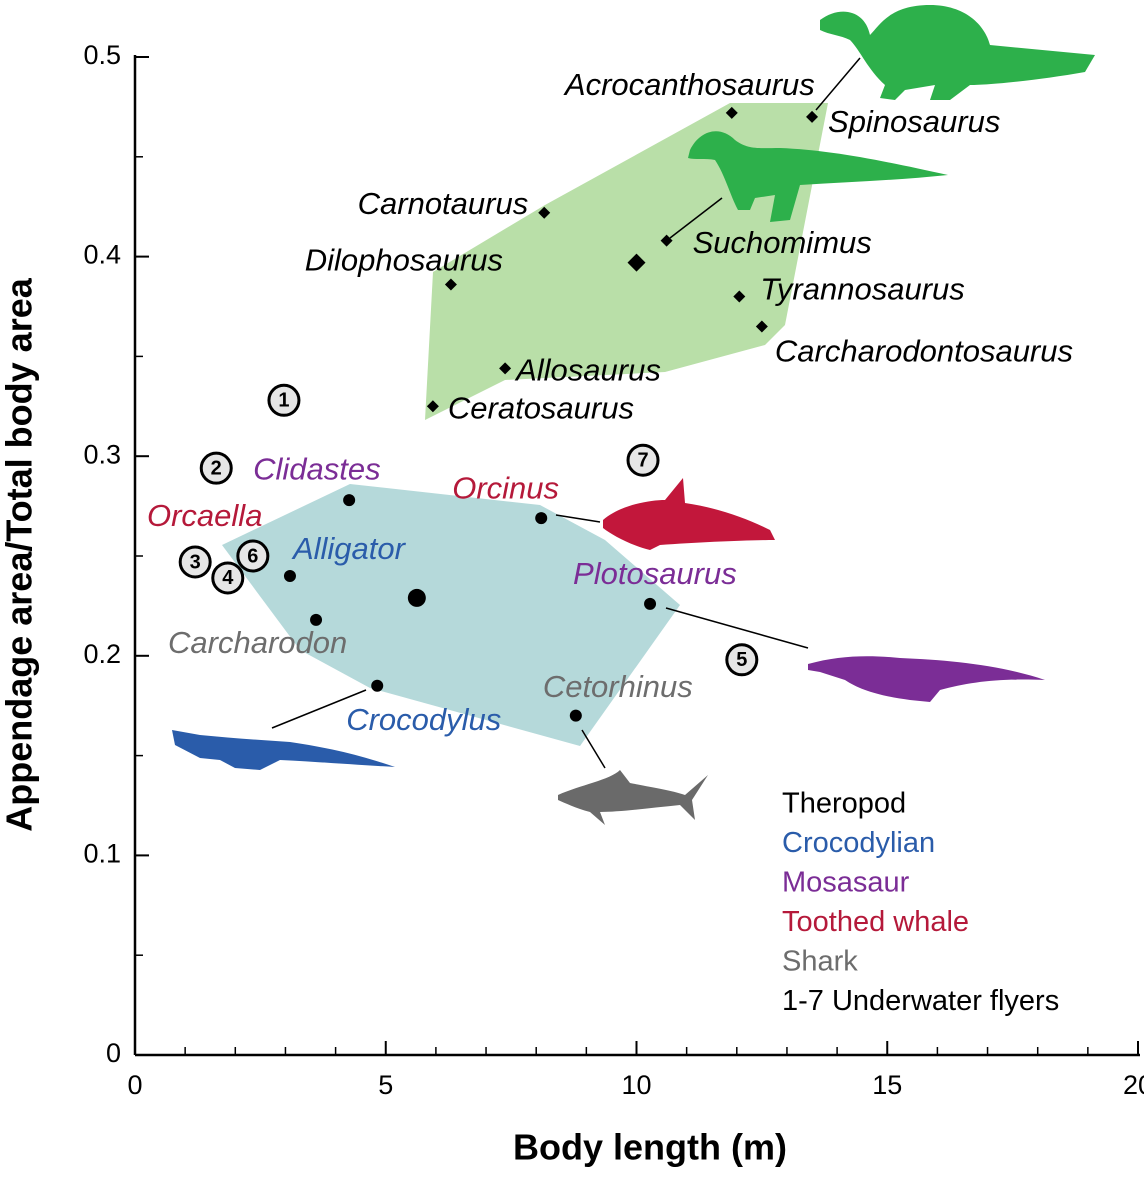 The image size is (1144, 1187). I want to click on legend-entry: Mosasaur, so click(846, 883).